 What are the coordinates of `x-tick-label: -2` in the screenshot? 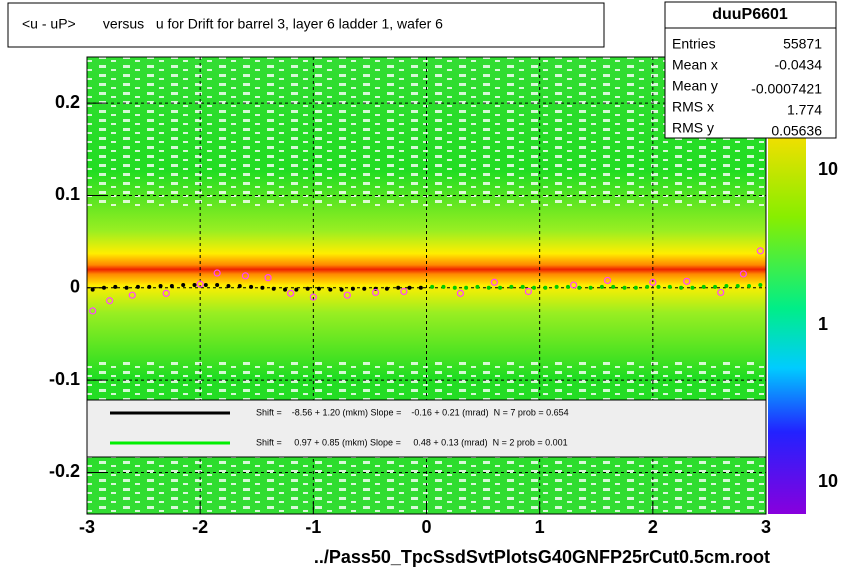 It's located at (200, 527).